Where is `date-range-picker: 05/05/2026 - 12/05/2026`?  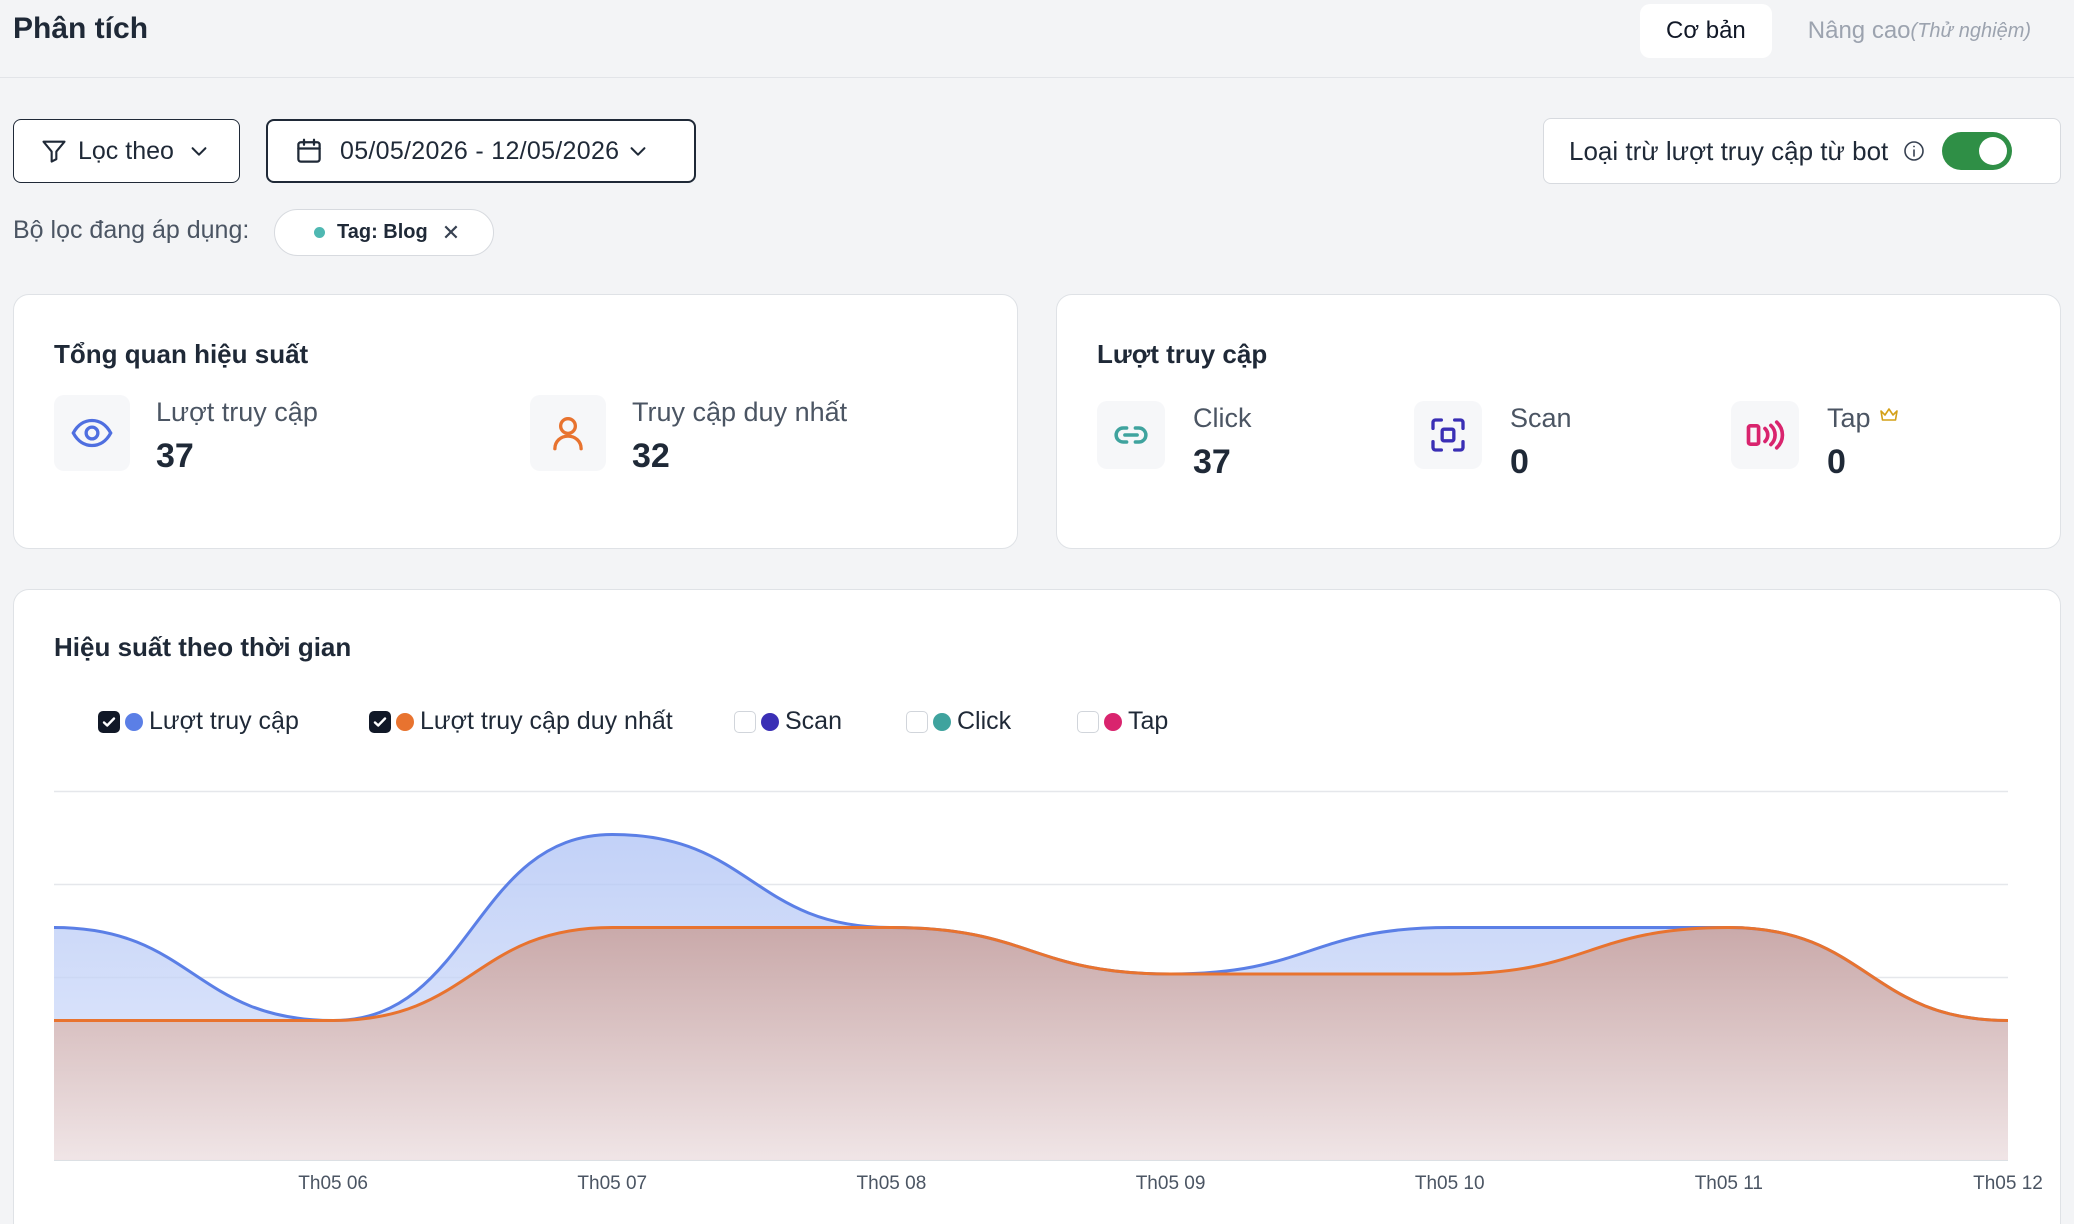 date-range-picker: 05/05/2026 - 12/05/2026 is located at coordinates (481, 151).